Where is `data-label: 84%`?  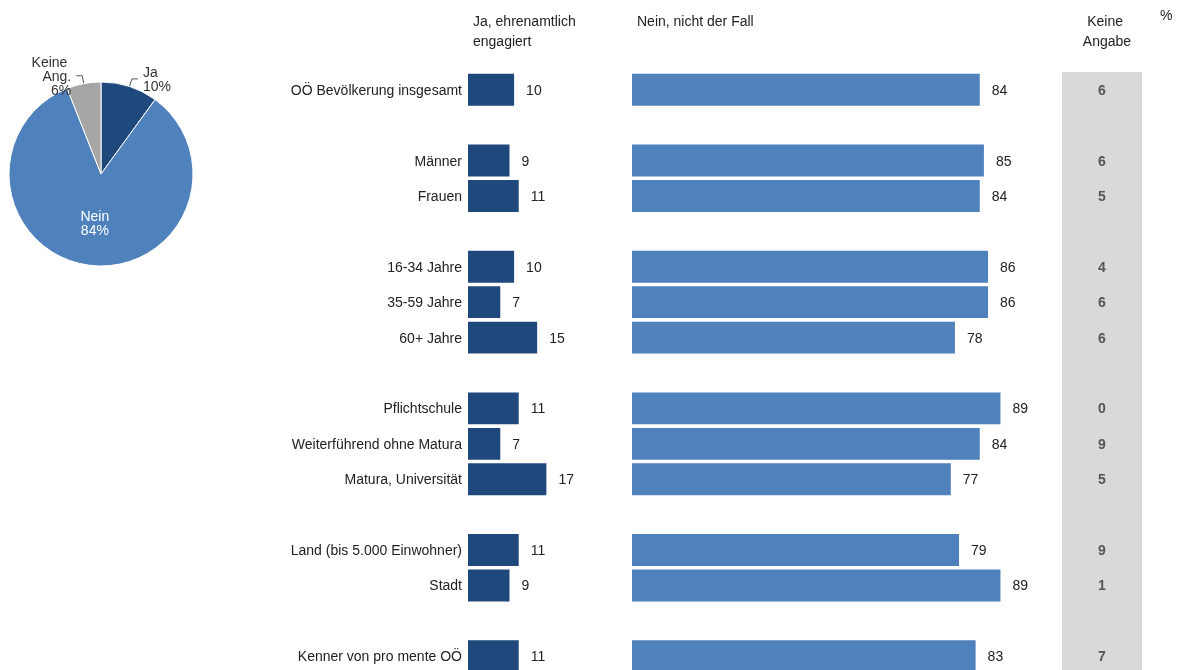
data-label: 84% is located at coordinates (94, 229).